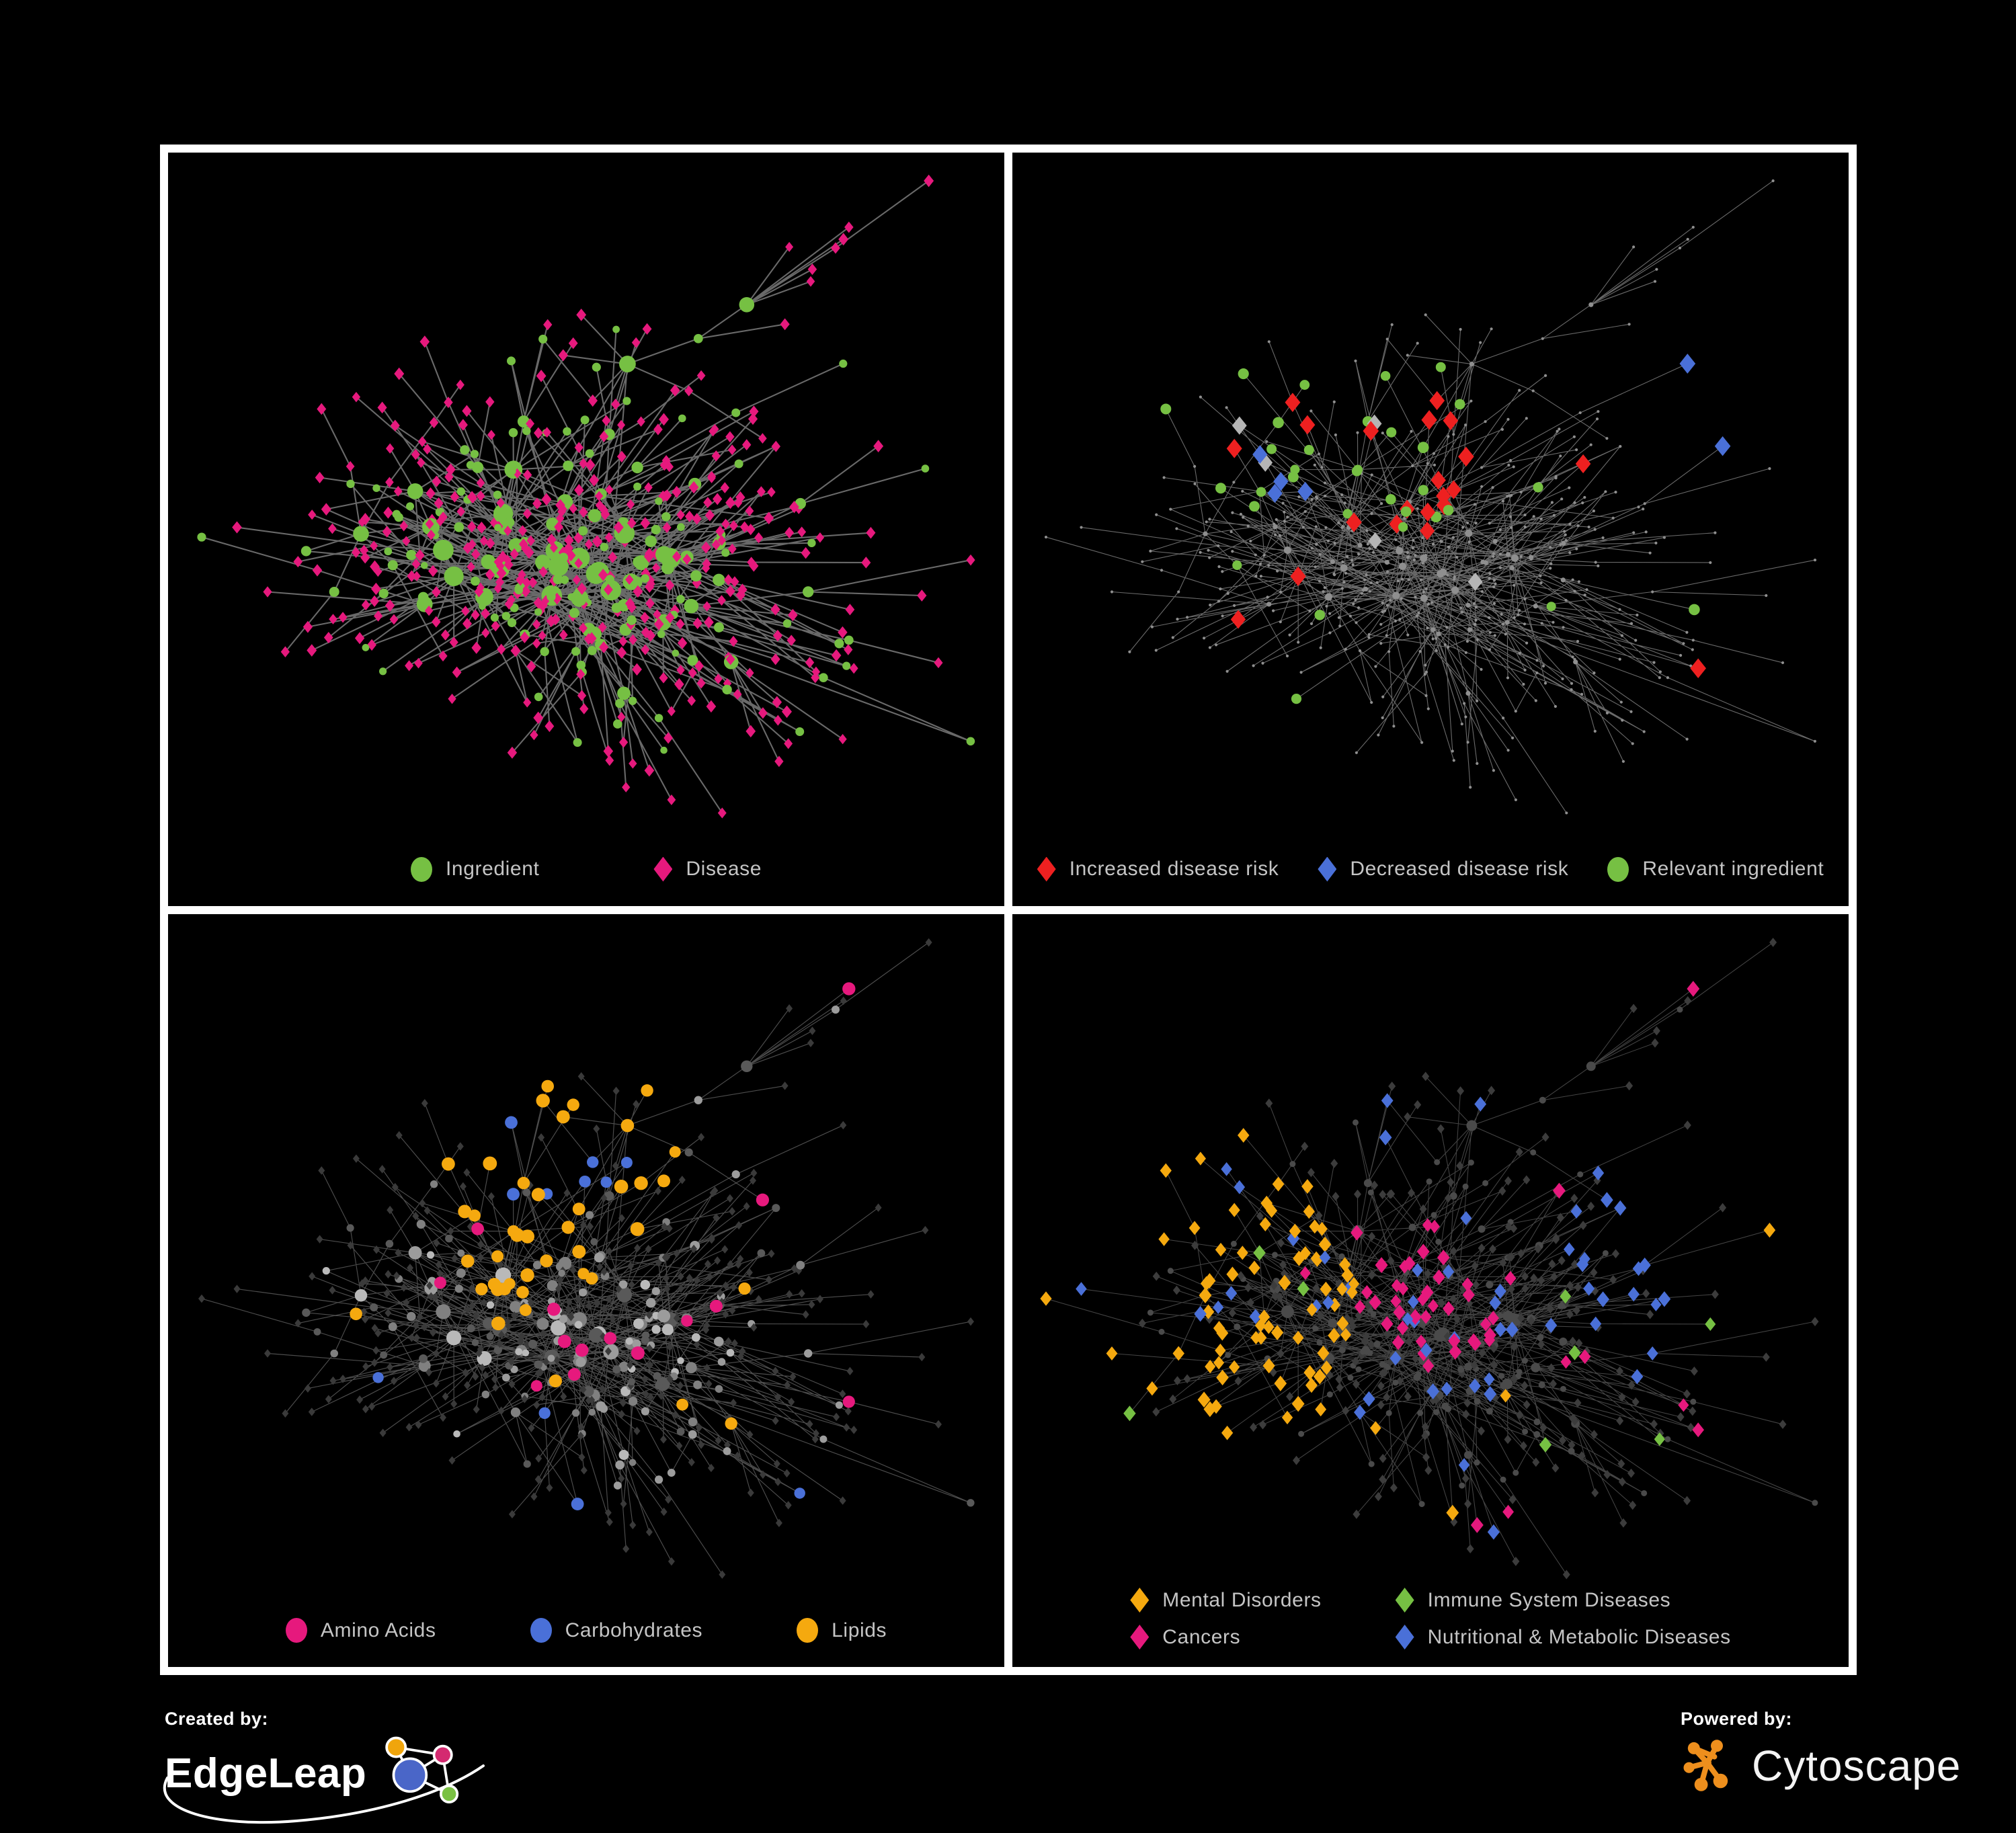 This screenshot has width=2016, height=1833. Describe the element at coordinates (1140, 1637) in the screenshot. I see `cancers-marker-icon` at that location.